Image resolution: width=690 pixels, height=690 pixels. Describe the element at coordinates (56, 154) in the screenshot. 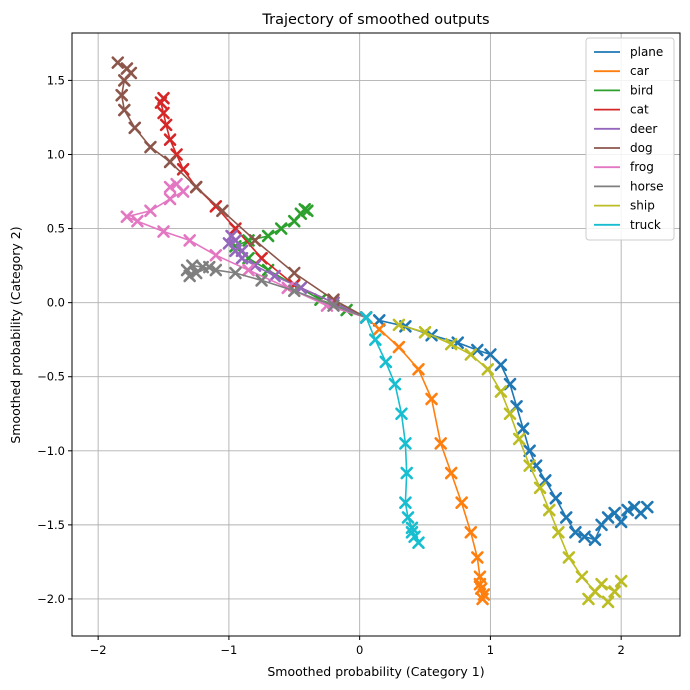

I see `y-tick-label: 1.0` at that location.